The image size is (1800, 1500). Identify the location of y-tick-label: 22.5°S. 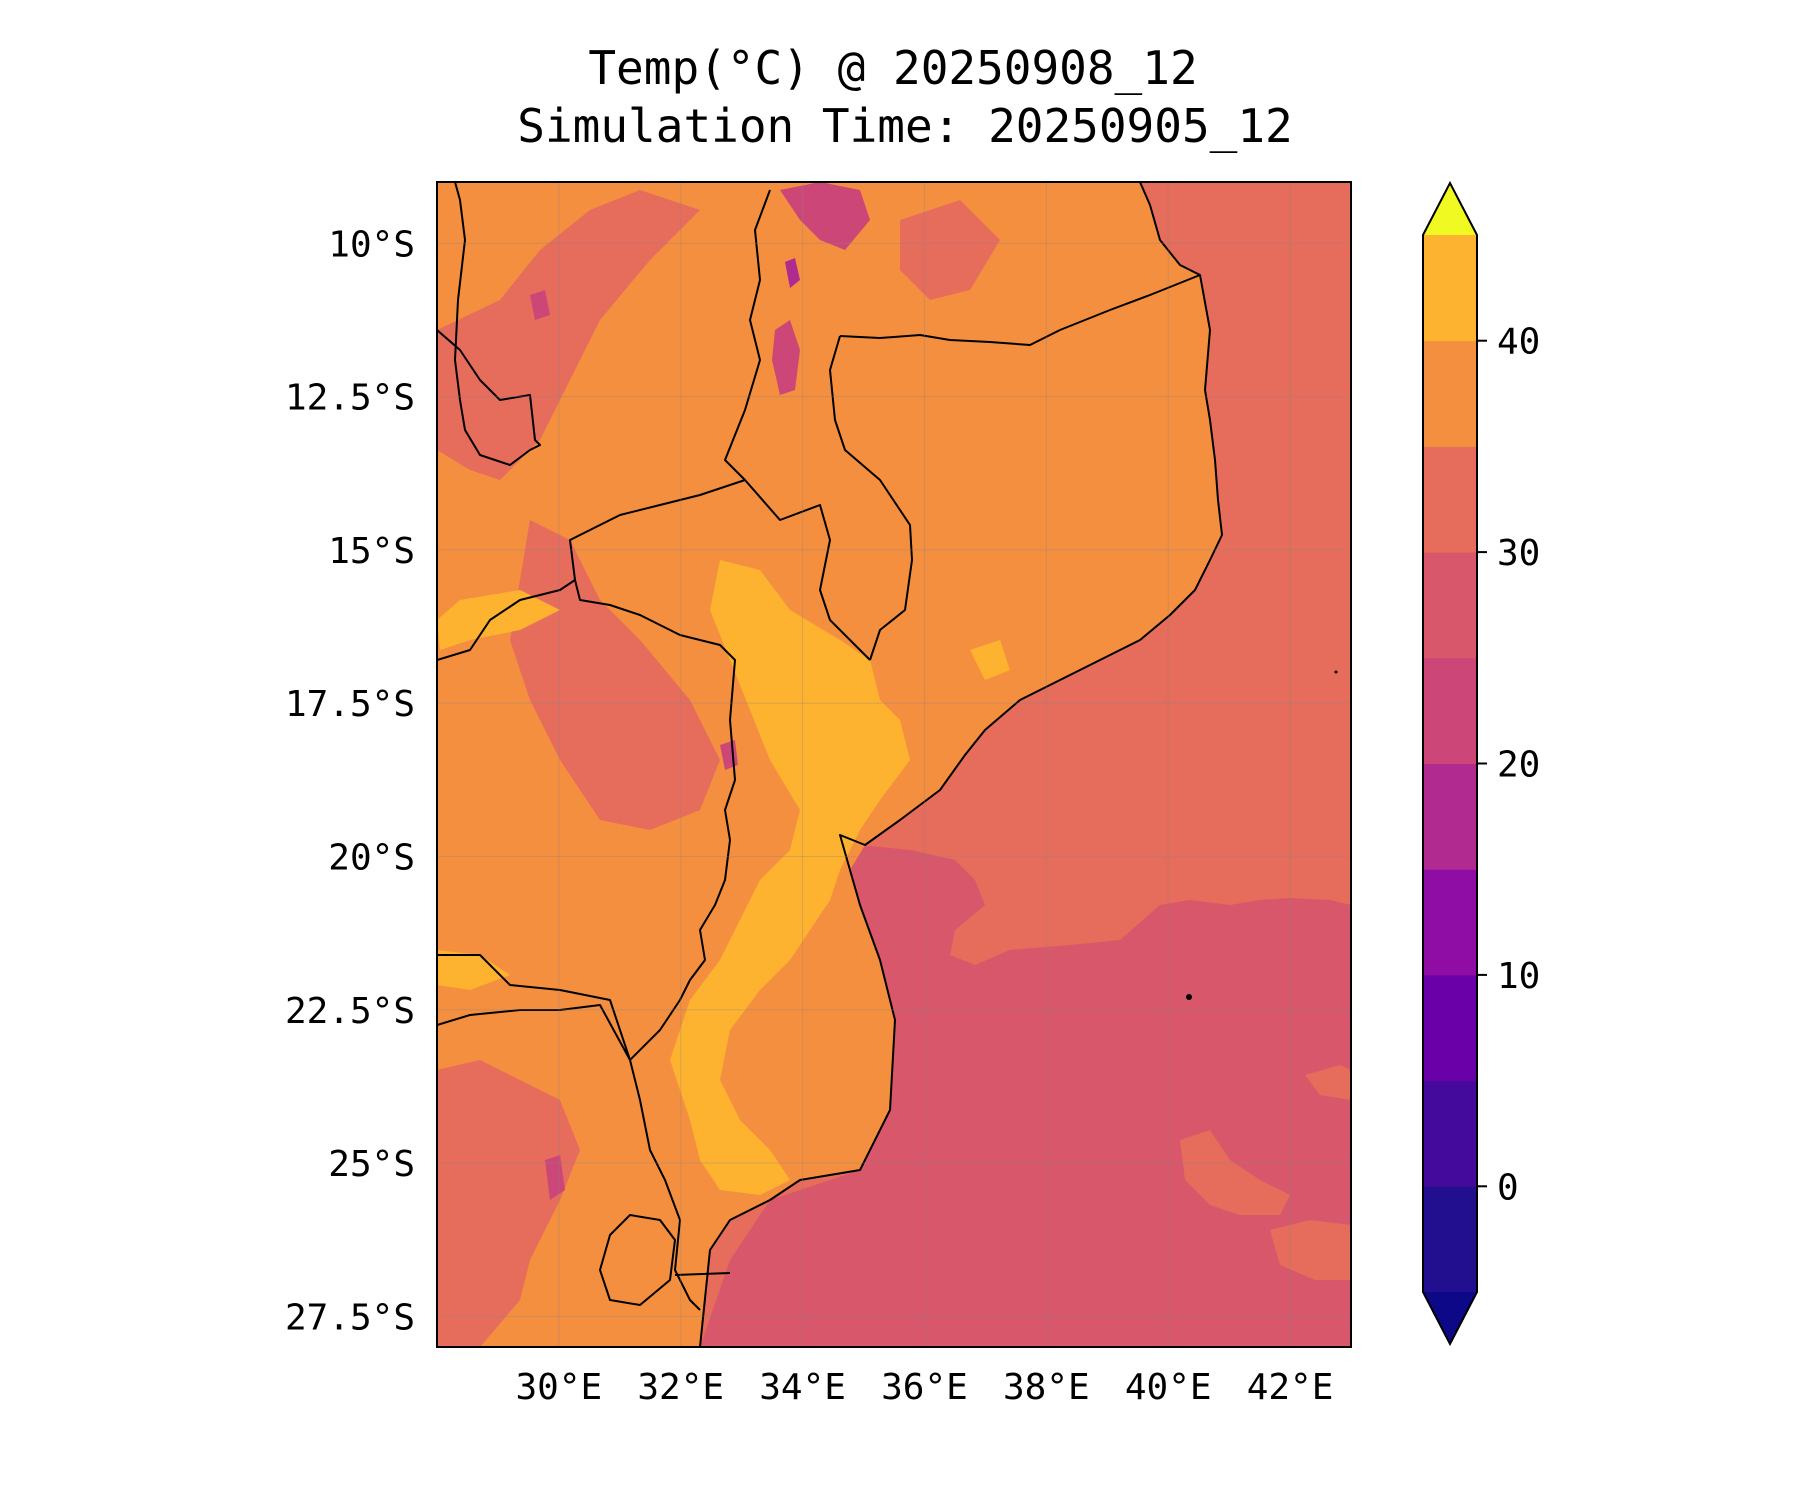
(350, 1011).